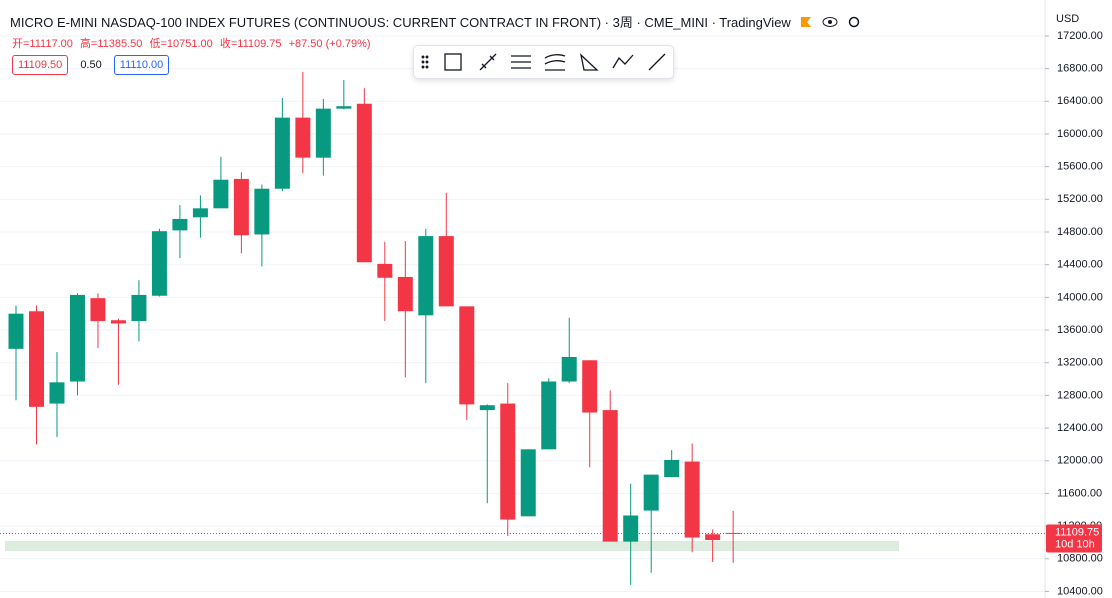 The width and height of the screenshot is (1112, 598). I want to click on ohlc-close: 收=11109.75, so click(250, 44).